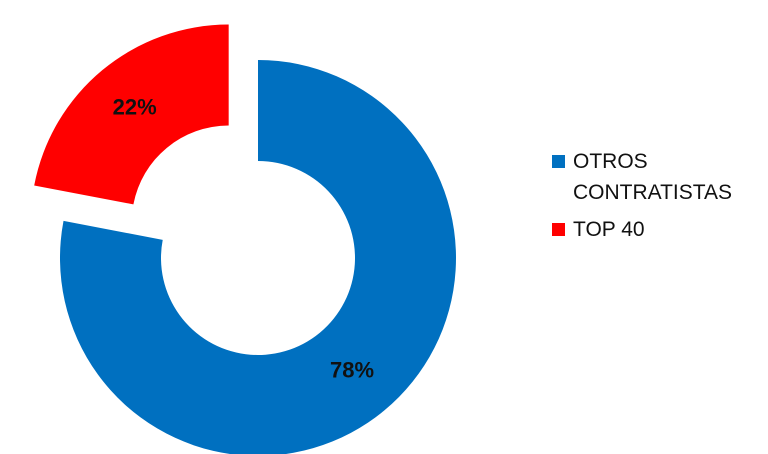 This screenshot has height=454, width=768. I want to click on legend-item-otros-contratistas: OTROS CONTRATISTAS, so click(657, 177).